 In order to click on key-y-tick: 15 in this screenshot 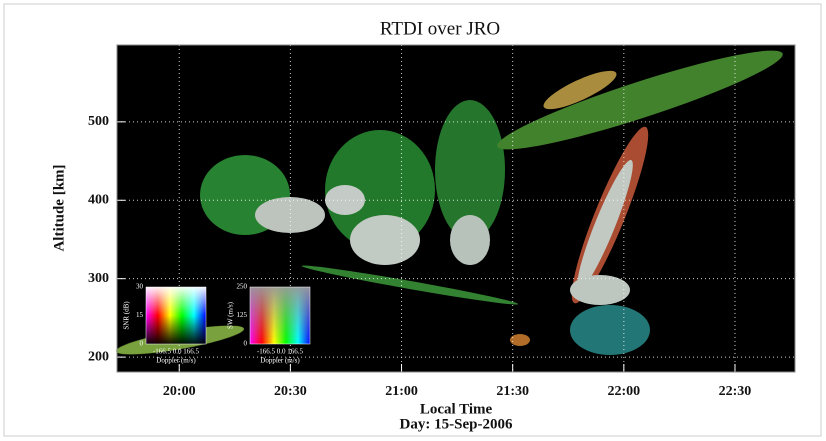, I will do `click(140, 315)`.